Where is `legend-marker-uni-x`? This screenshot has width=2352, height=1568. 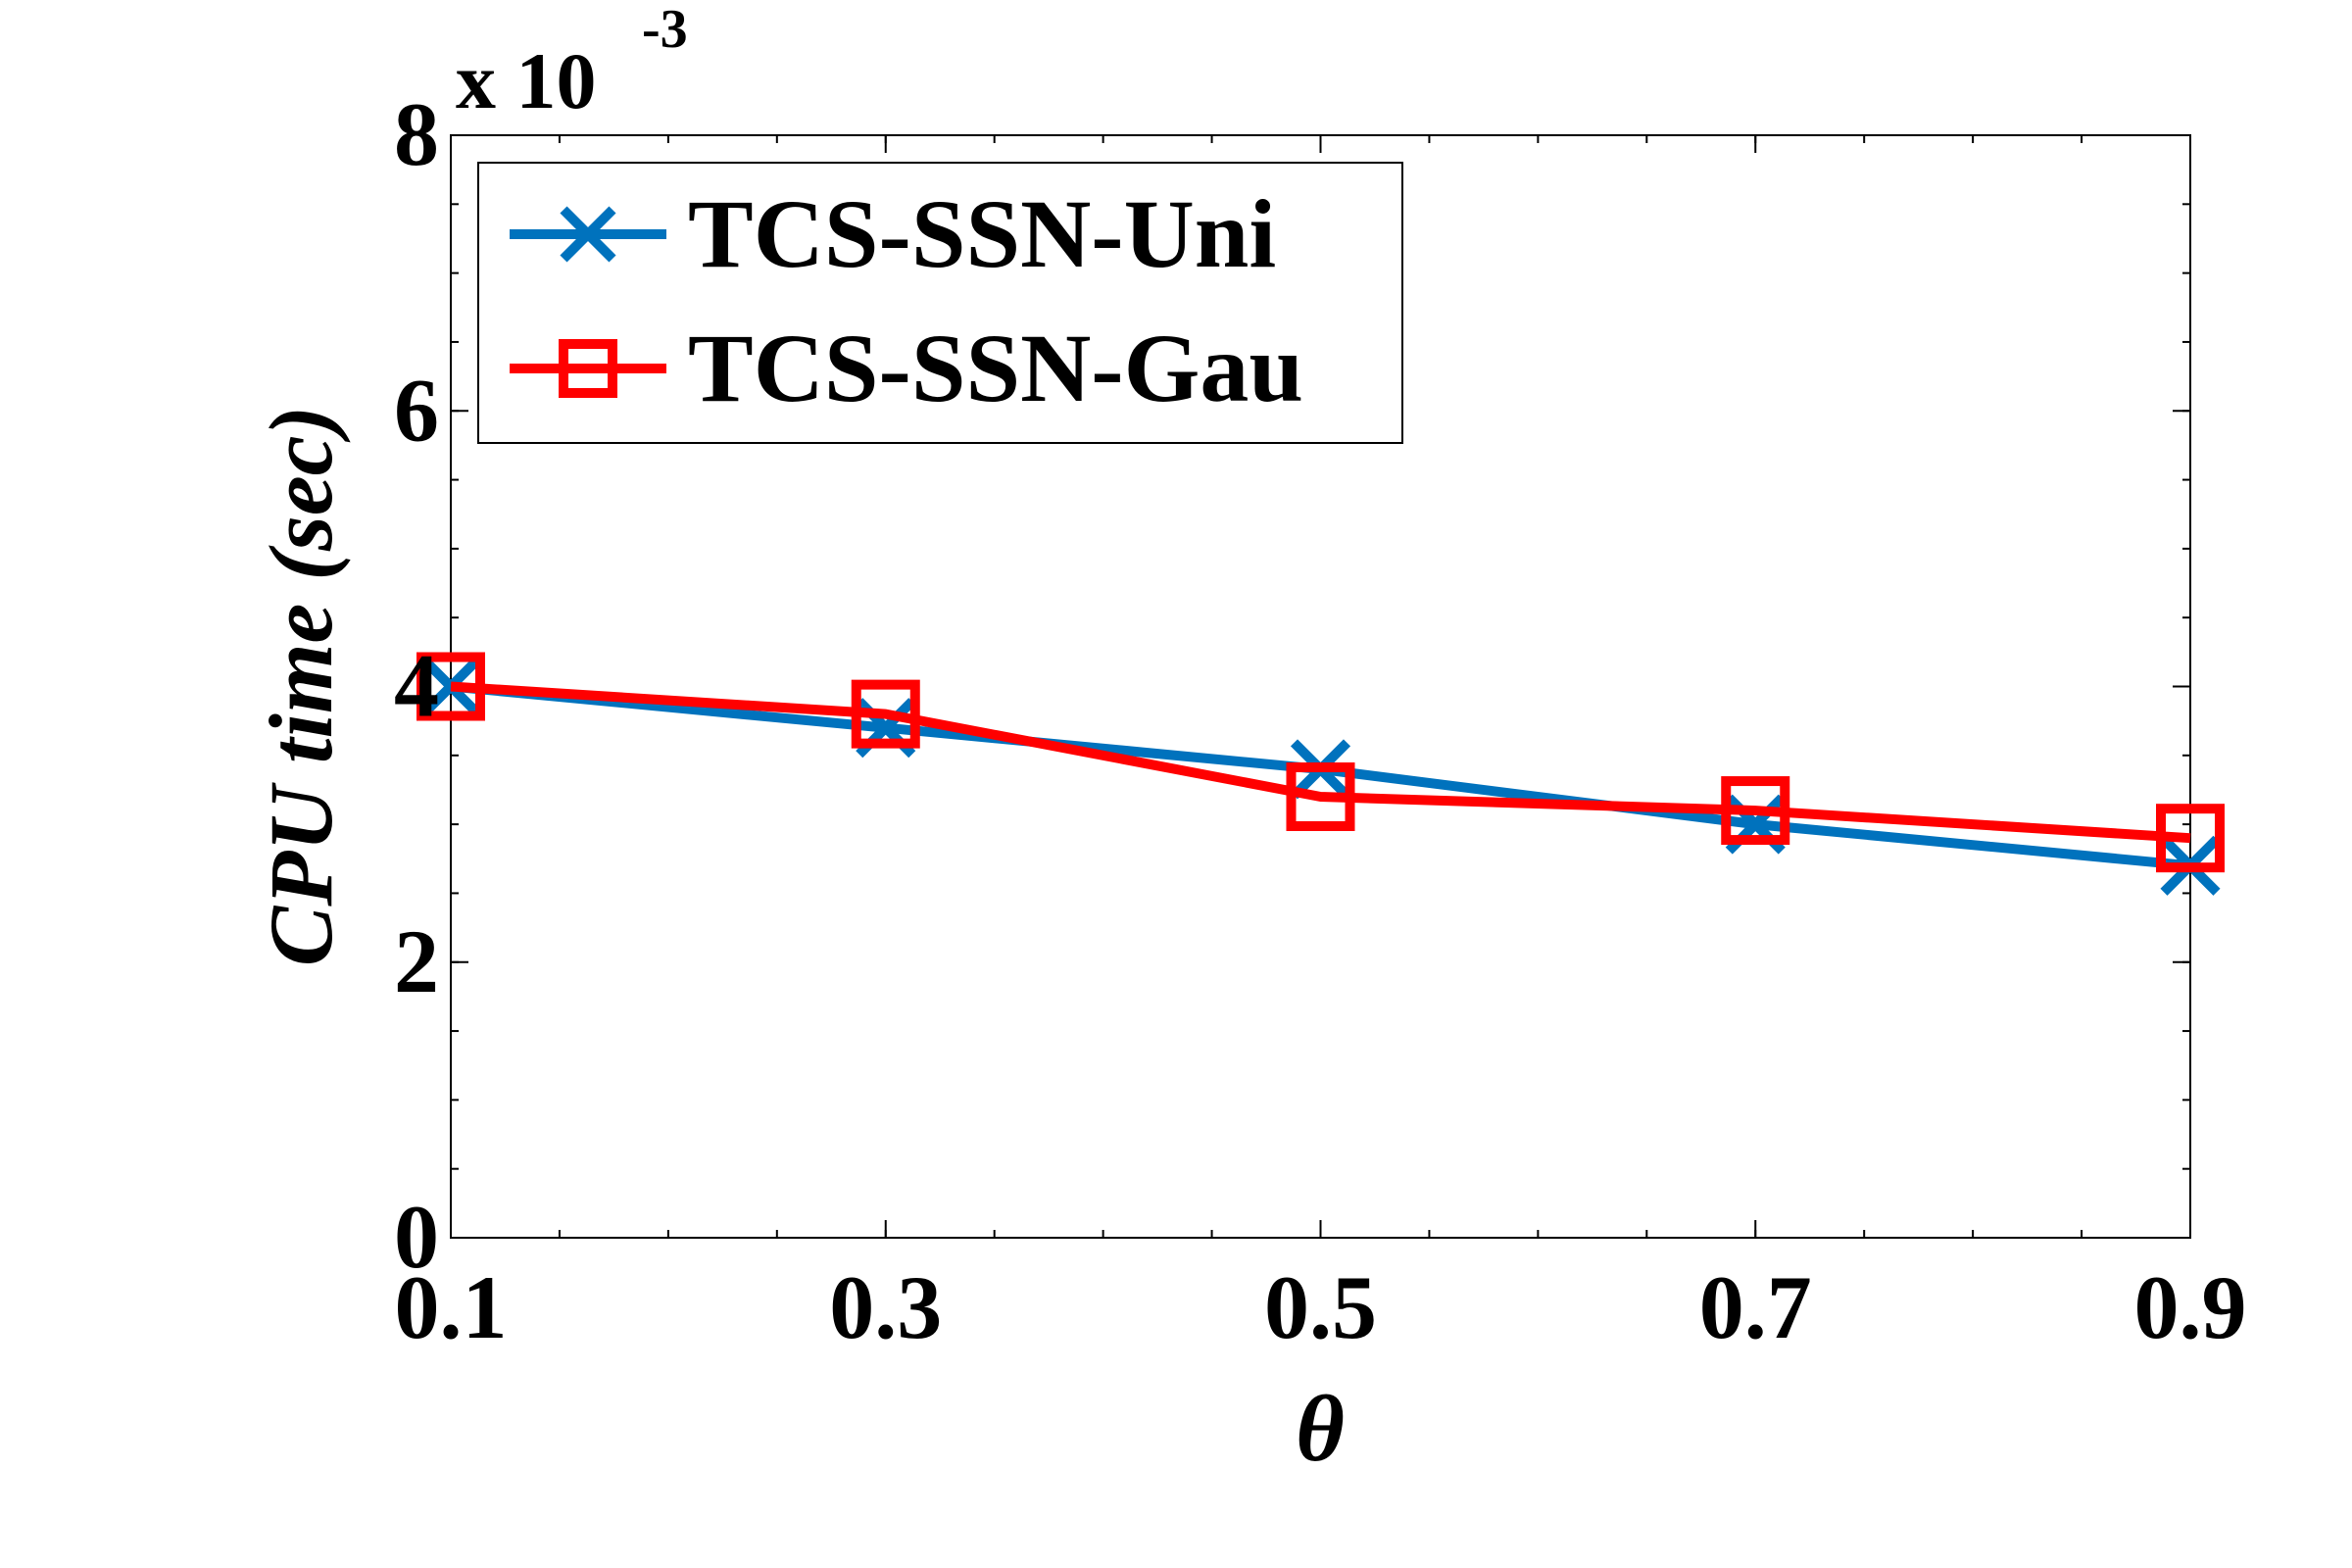 legend-marker-uni-x is located at coordinates (588, 234).